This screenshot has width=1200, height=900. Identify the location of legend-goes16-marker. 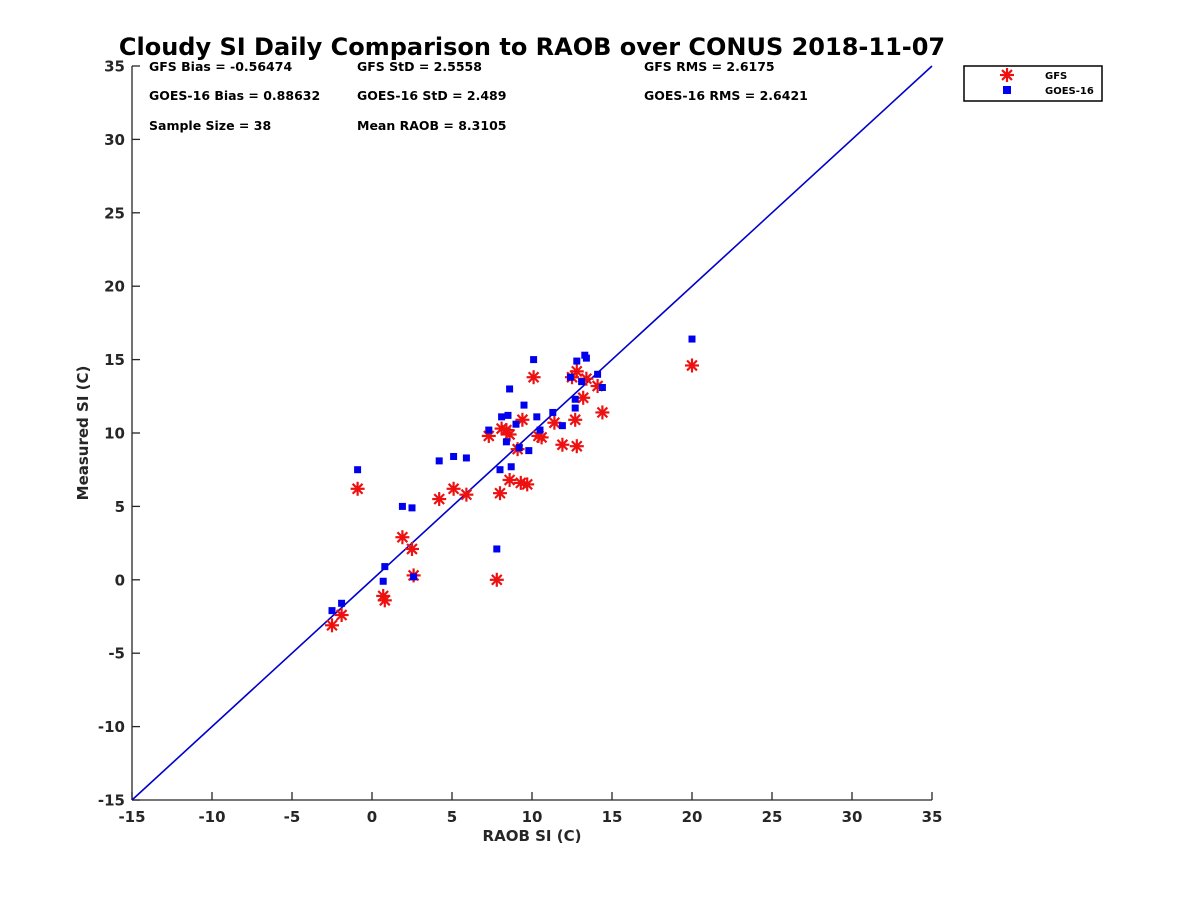
(1007, 90).